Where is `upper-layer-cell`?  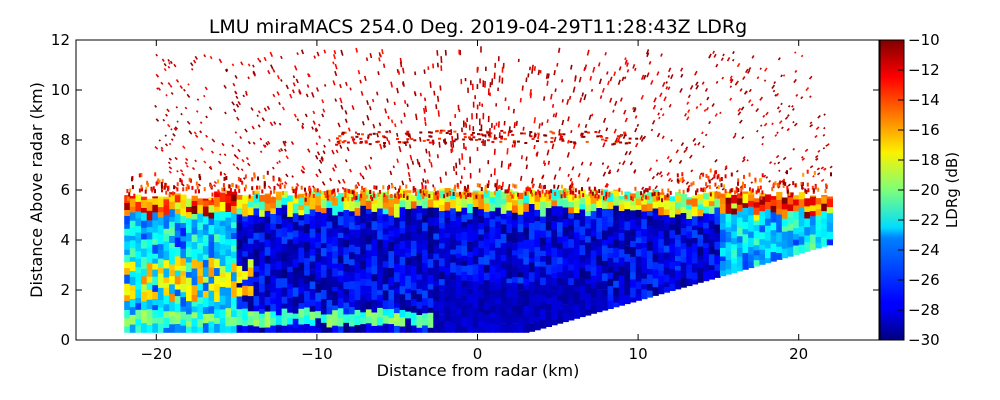
upper-layer-cell is located at coordinates (553, 132).